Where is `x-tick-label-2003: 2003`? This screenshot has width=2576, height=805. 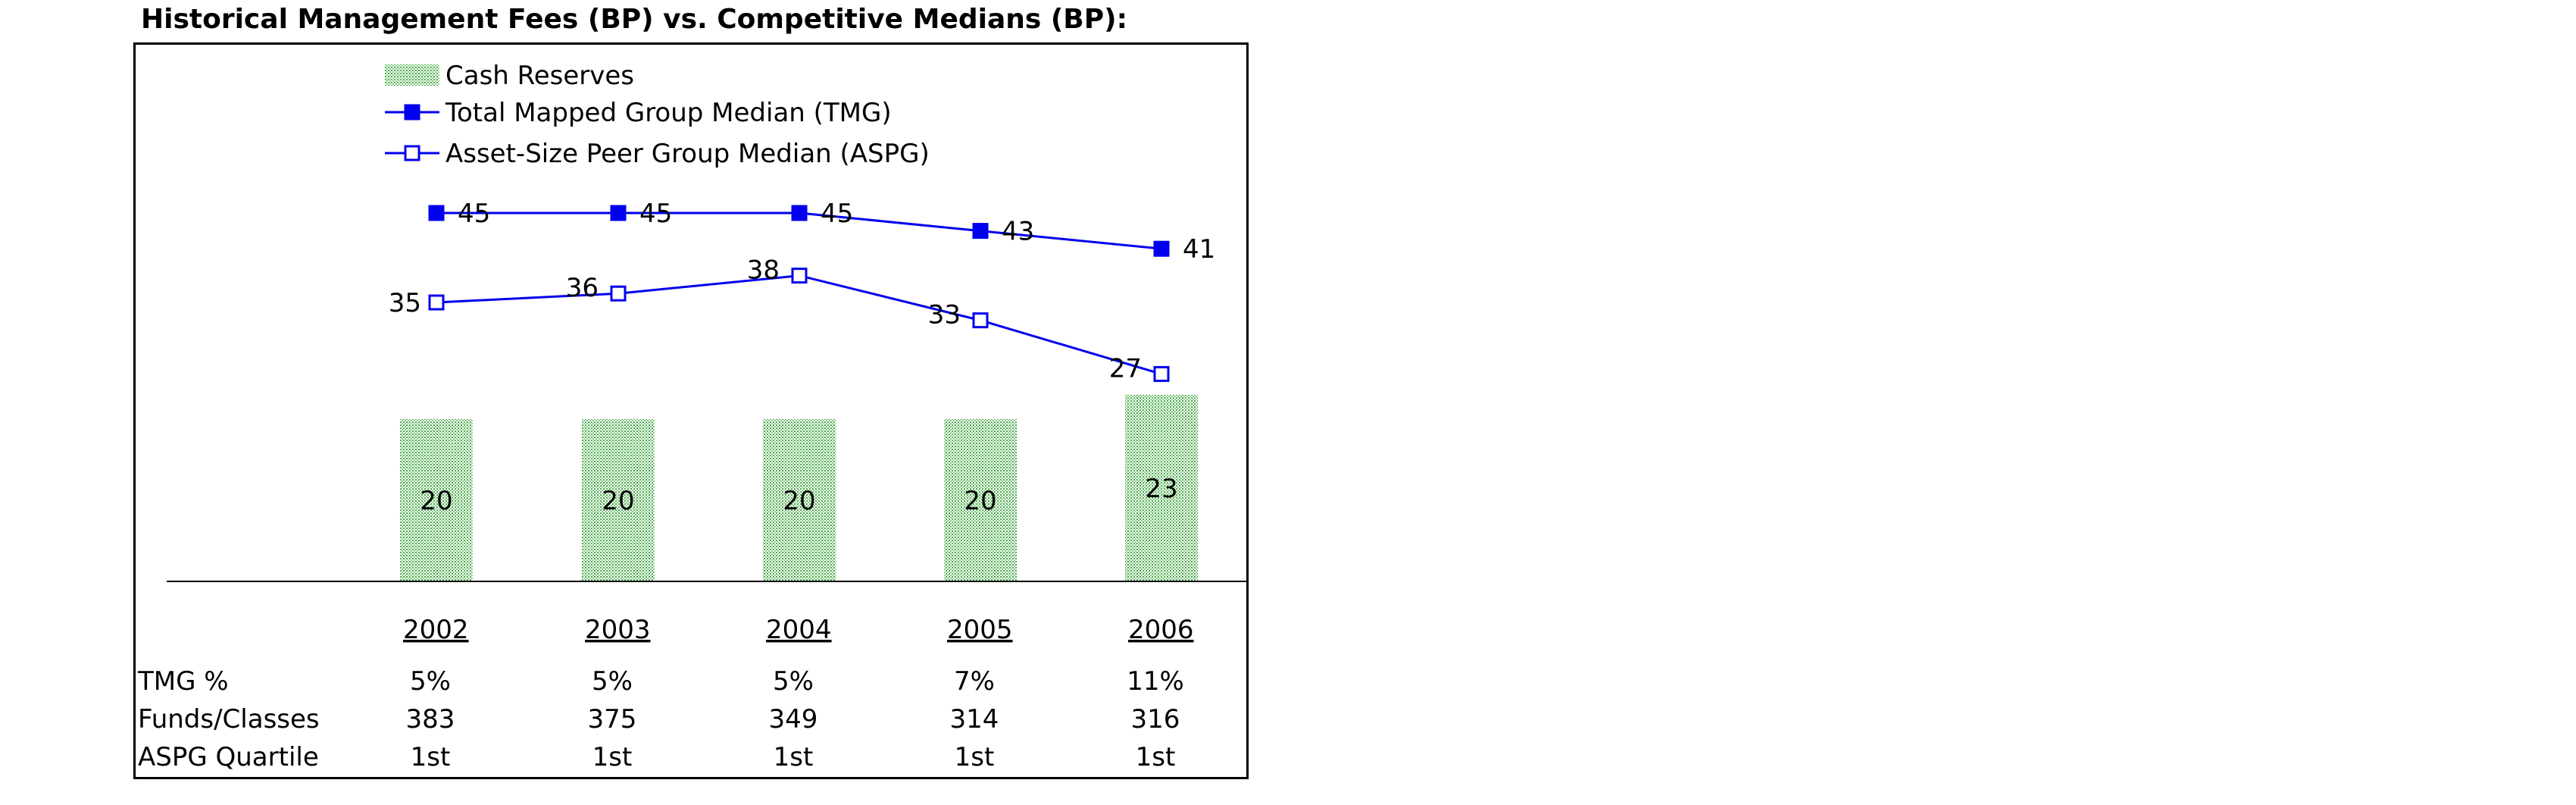 x-tick-label-2003: 2003 is located at coordinates (618, 630).